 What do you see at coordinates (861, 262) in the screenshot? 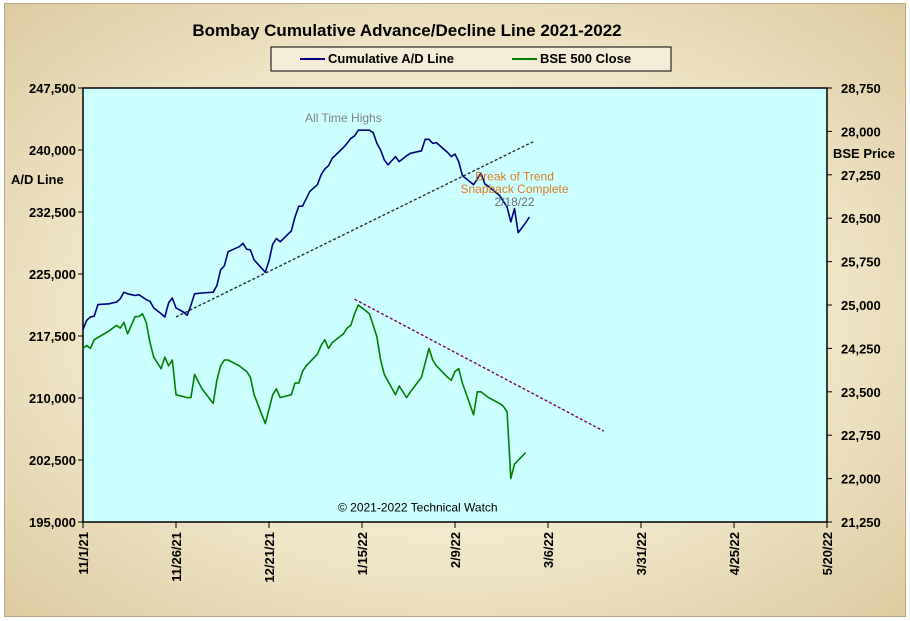
I see `right-tick-label: 25,750` at bounding box center [861, 262].